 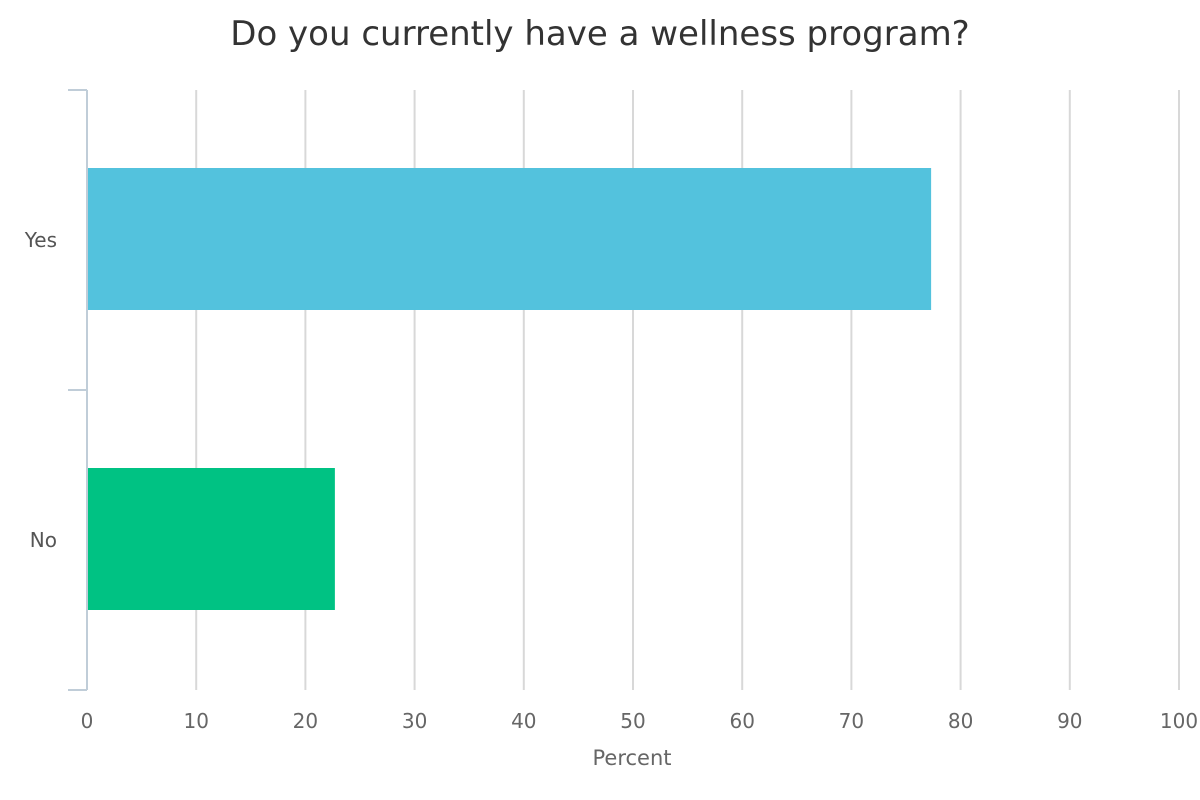 I want to click on x-tick-label: 50, so click(x=632, y=721).